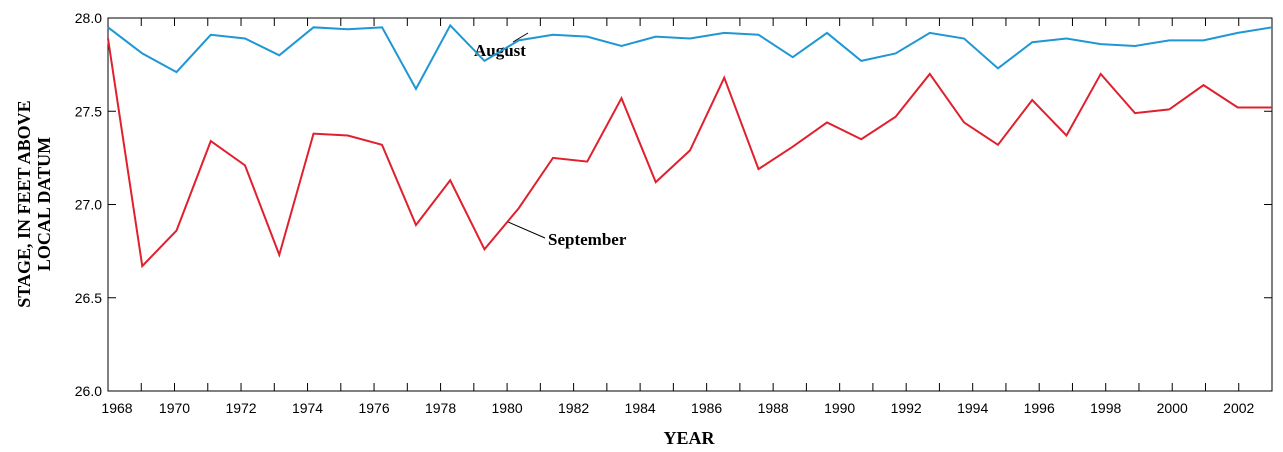 Image resolution: width=1283 pixels, height=452 pixels. I want to click on x-tick-label: 1996, so click(1039, 408).